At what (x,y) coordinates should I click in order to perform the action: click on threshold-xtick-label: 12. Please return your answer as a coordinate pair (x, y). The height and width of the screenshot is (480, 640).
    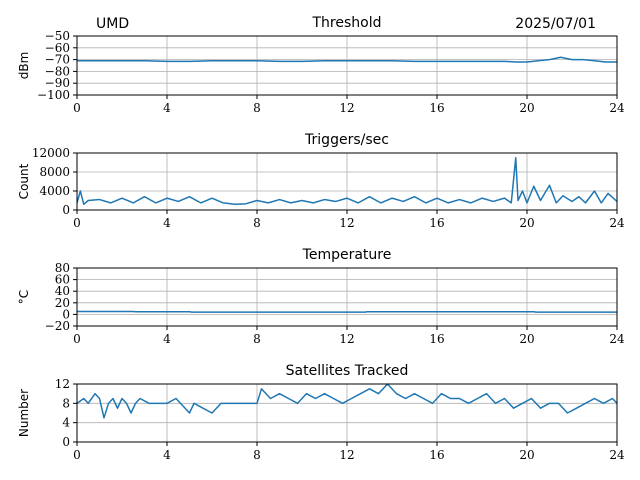
    Looking at the image, I should click on (346, 108).